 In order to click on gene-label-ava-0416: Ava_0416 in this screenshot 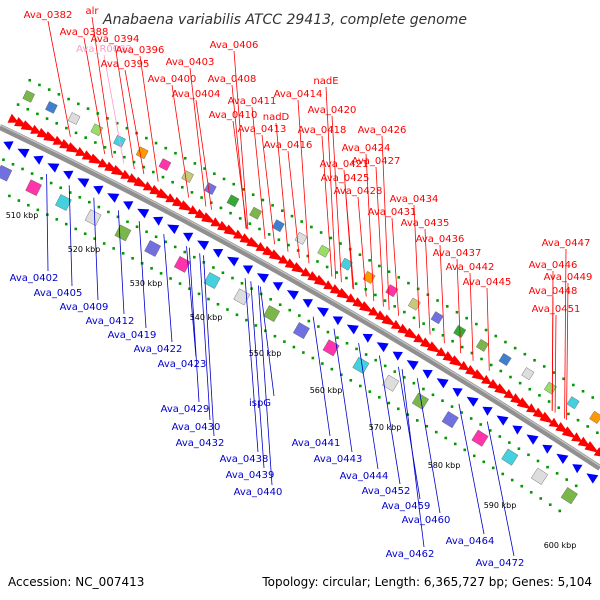, I will do `click(288, 145)`.